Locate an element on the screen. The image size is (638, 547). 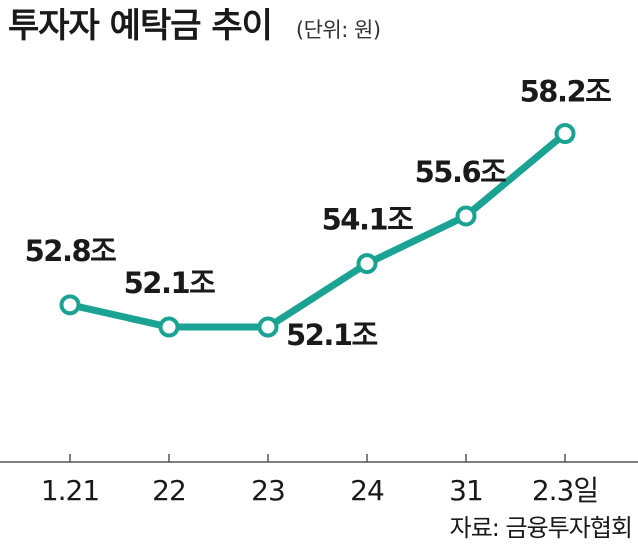
data-label: 52.8조 is located at coordinates (71, 251).